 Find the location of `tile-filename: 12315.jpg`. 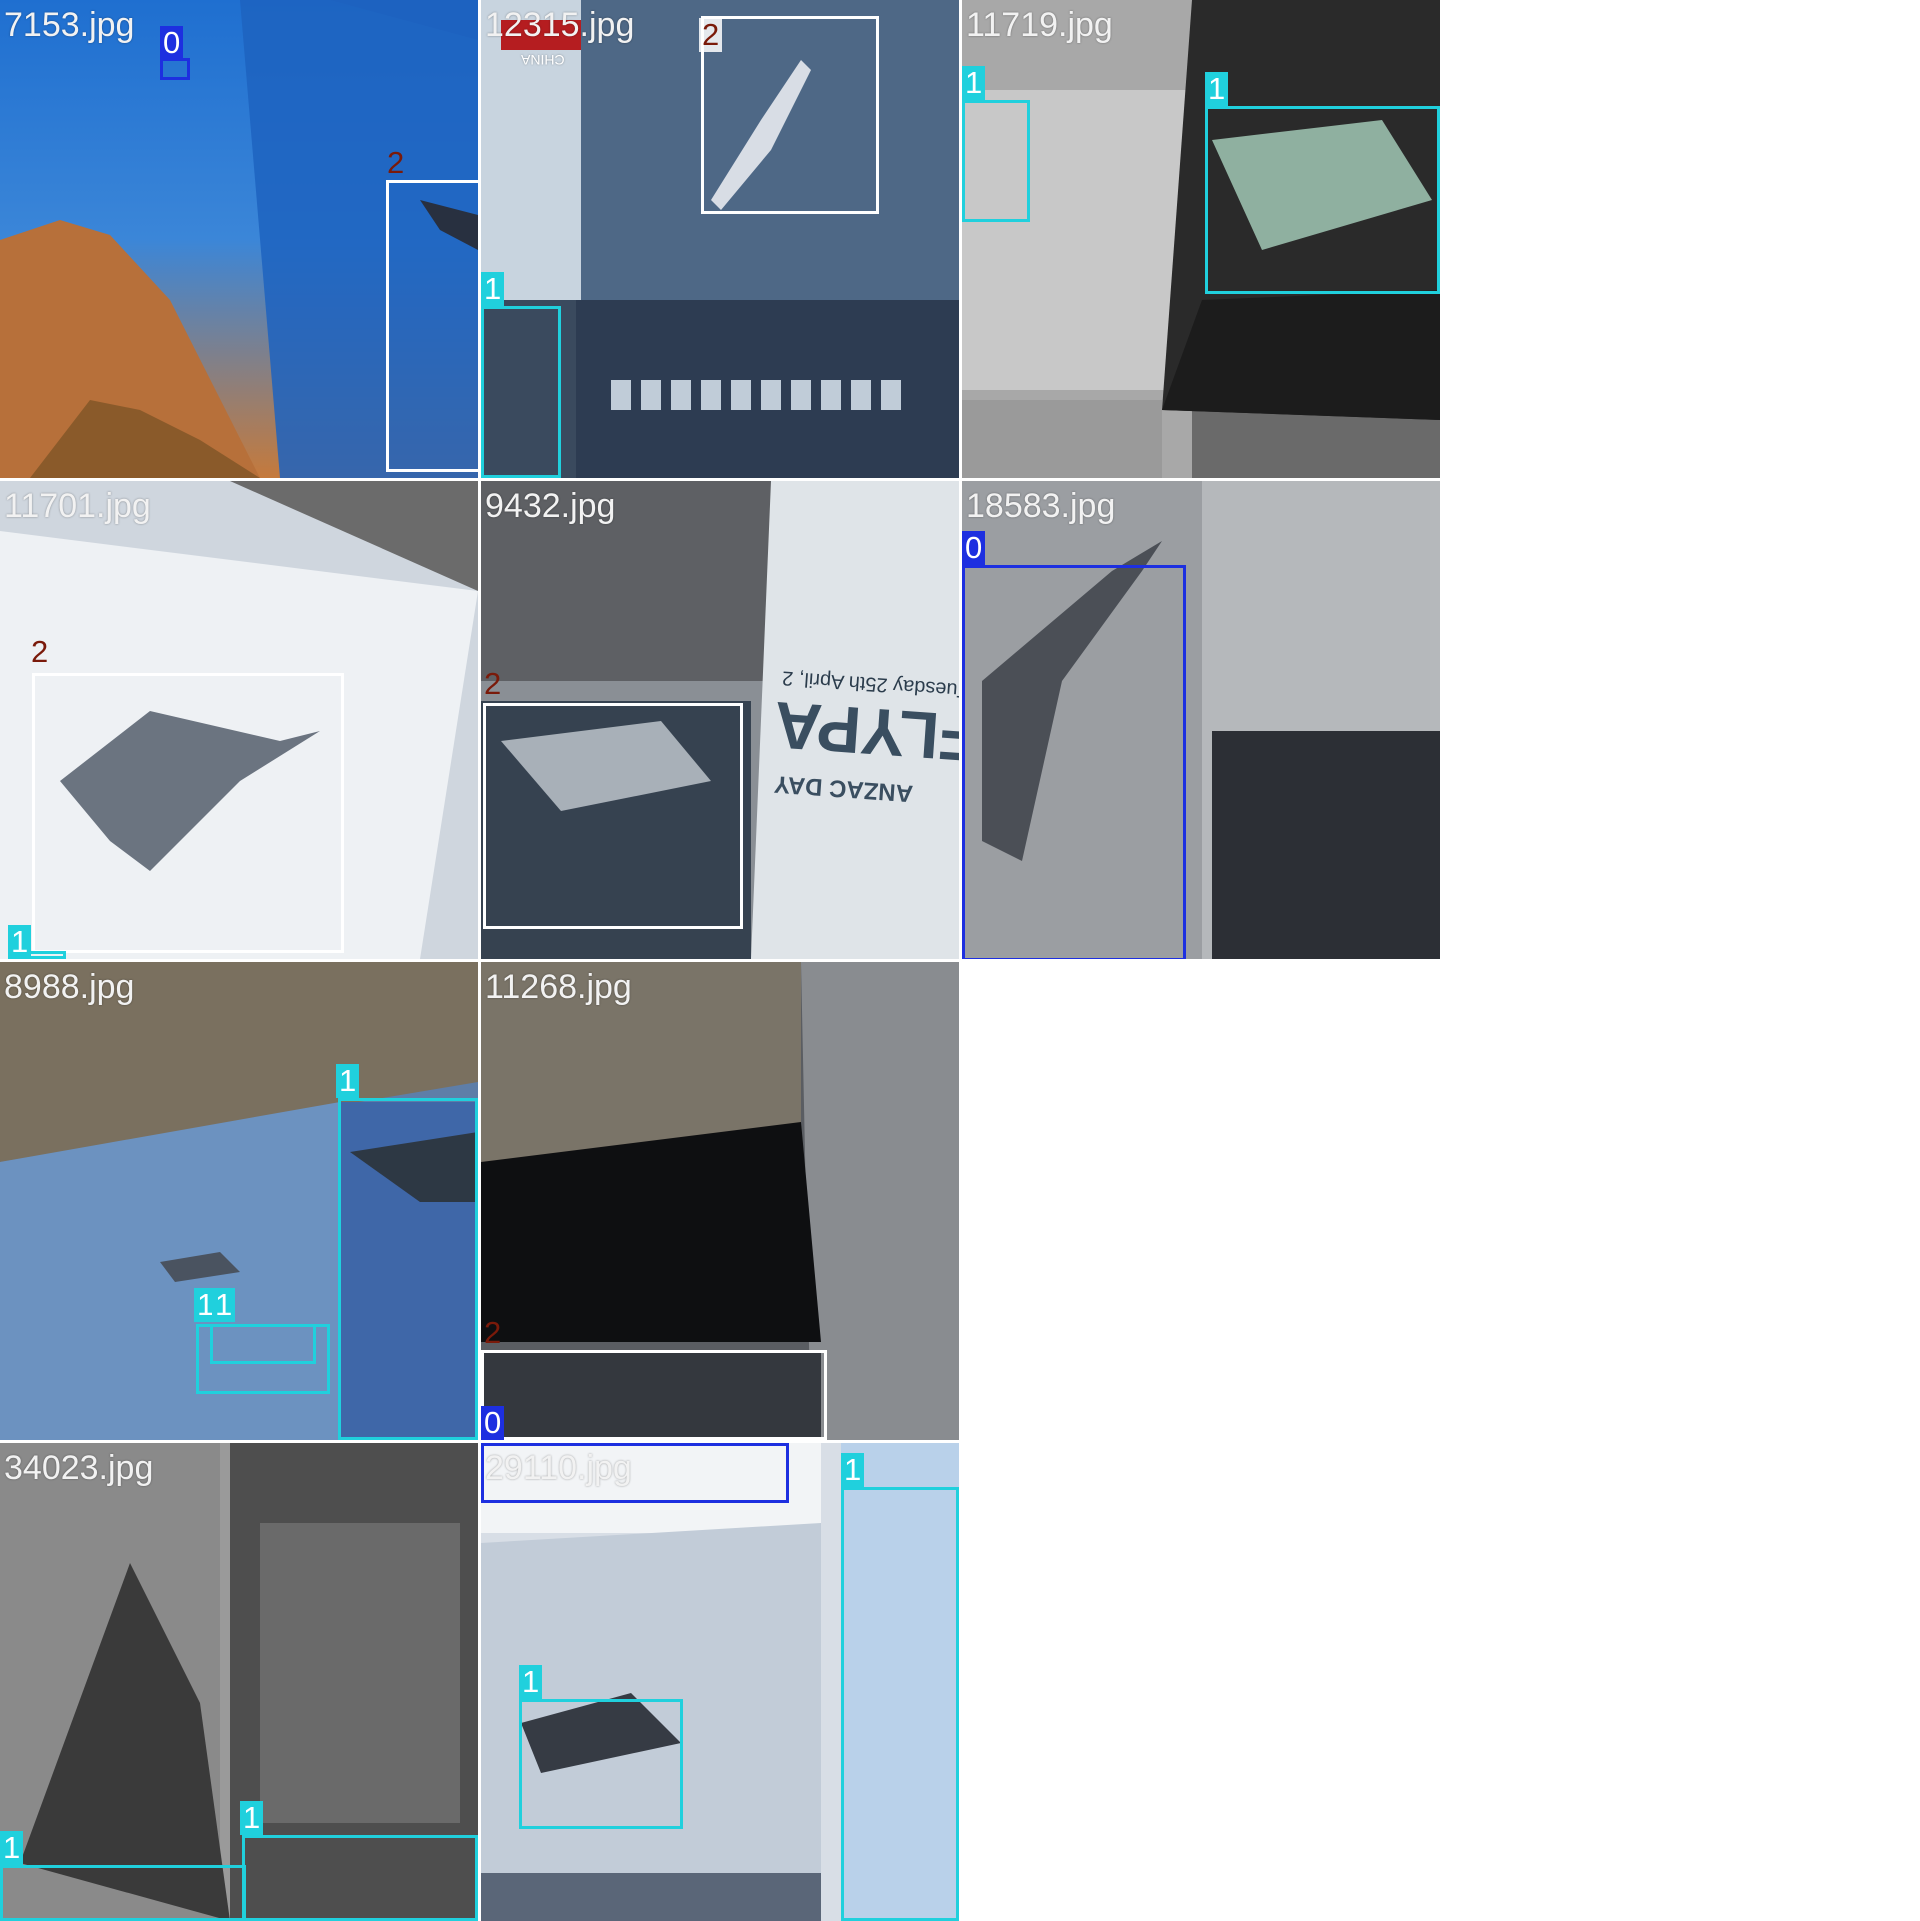

tile-filename: 12315.jpg is located at coordinates (560, 25).